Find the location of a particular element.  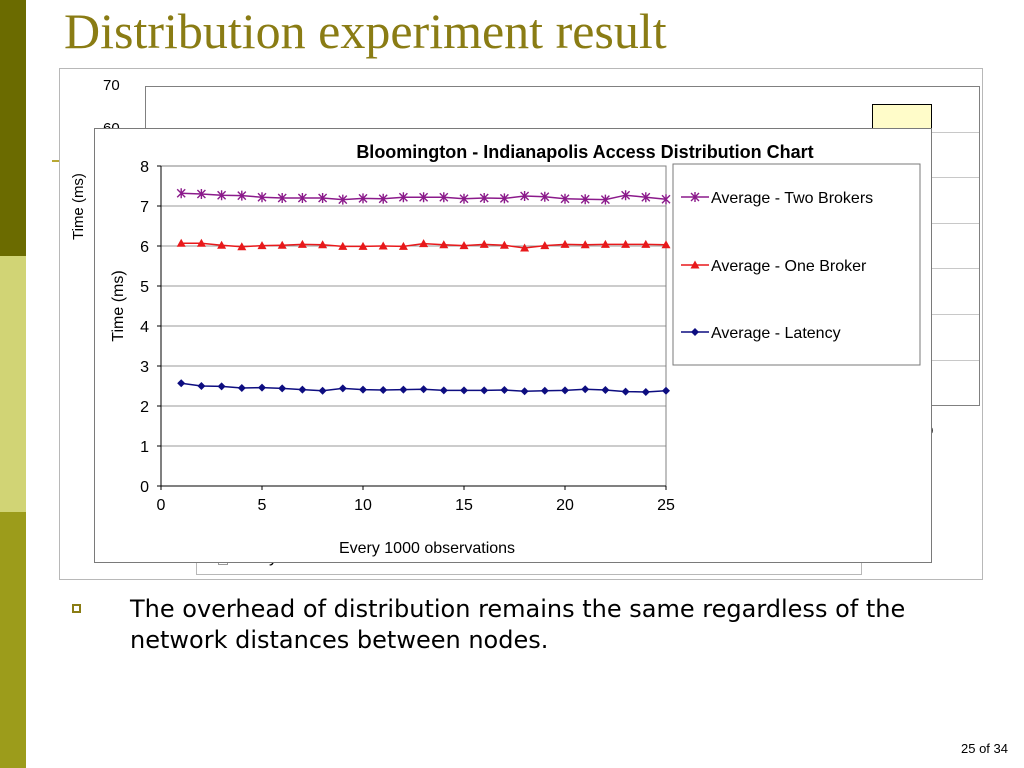

x-tick-label: 0 is located at coordinates (161, 505).